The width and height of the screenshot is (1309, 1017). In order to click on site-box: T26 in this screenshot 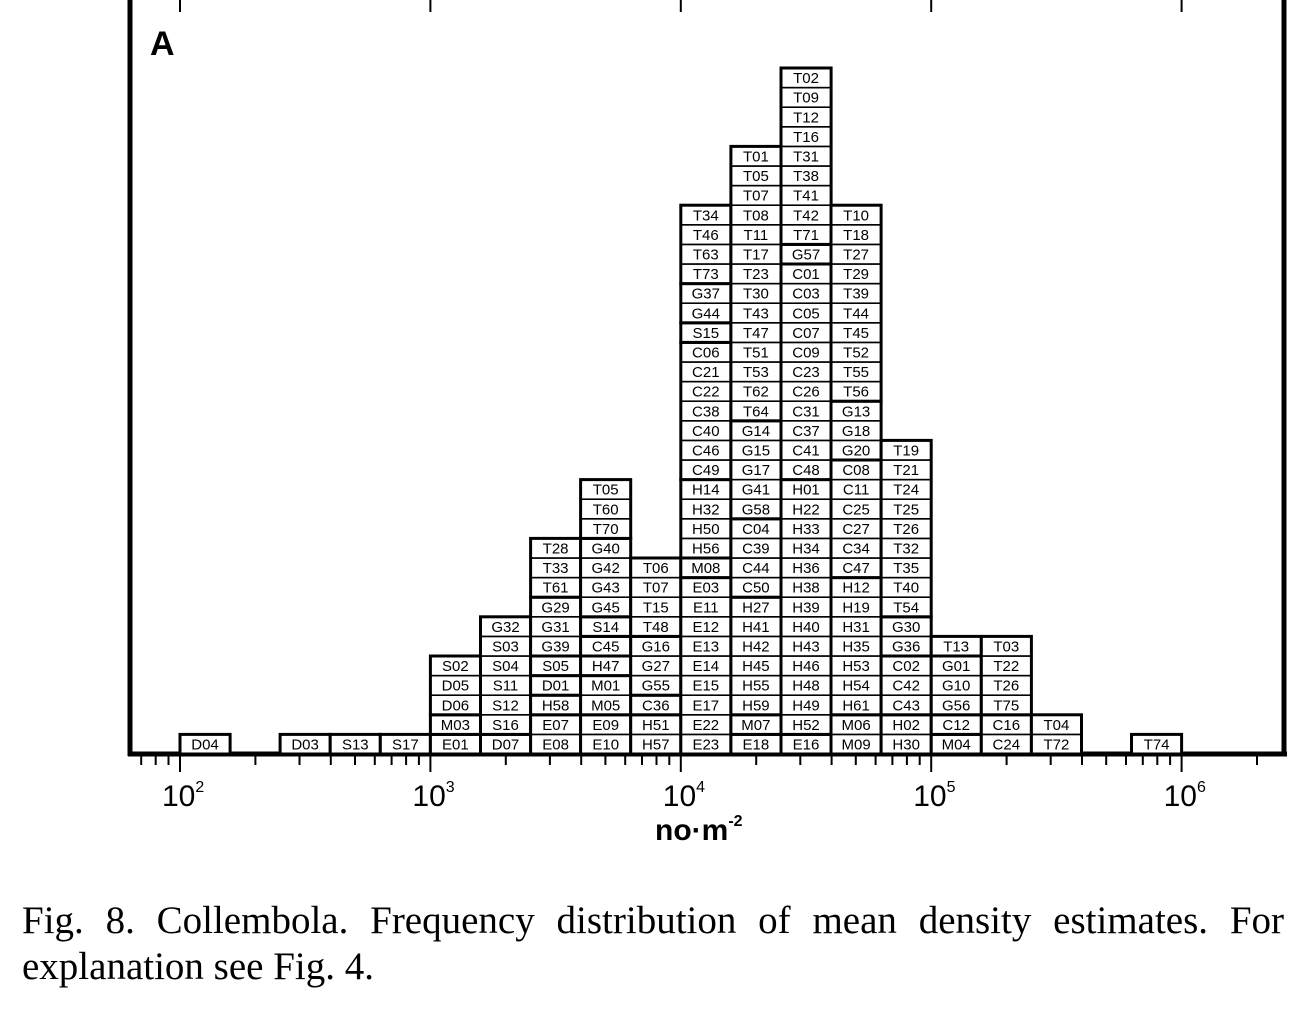, I will do `click(1006, 685)`.